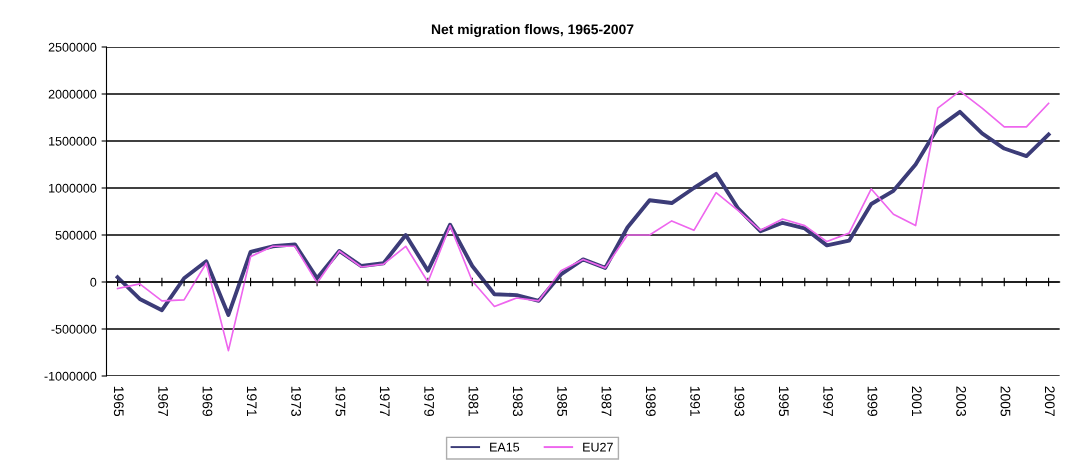  What do you see at coordinates (739, 401) in the screenshot?
I see `x-tick-label: 1993` at bounding box center [739, 401].